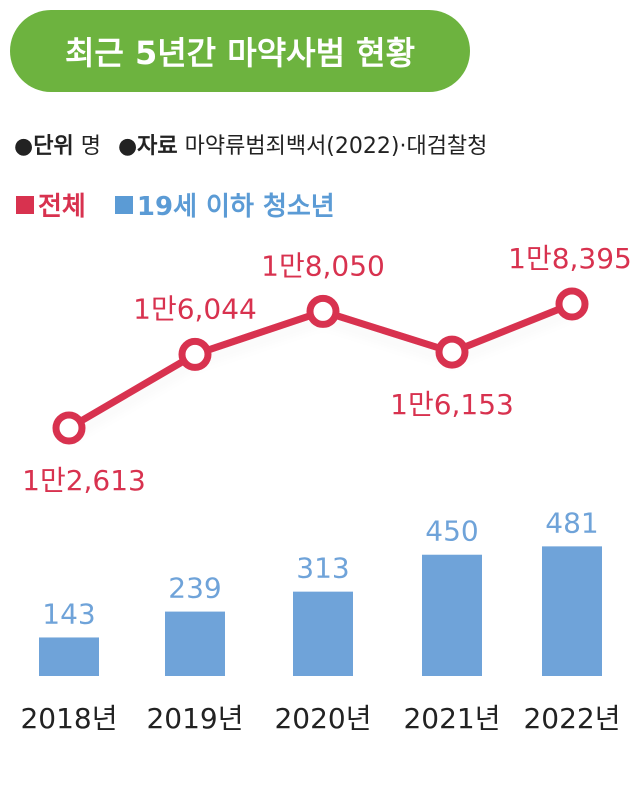 This screenshot has width=640, height=786. Describe the element at coordinates (323, 633) in the screenshot. I see `bar-2020년` at that location.